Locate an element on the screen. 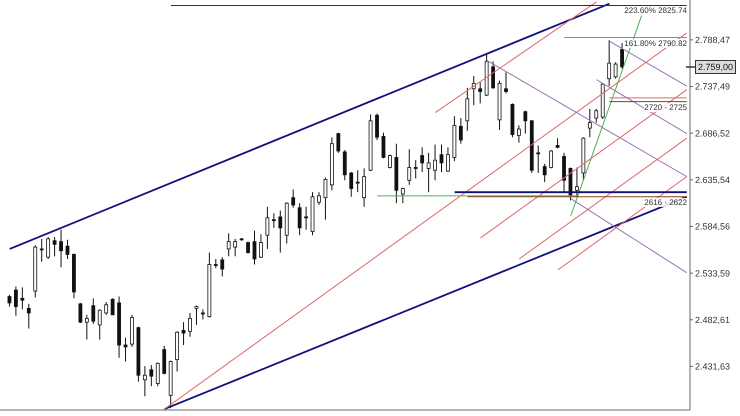  y-tick-label: 2.635,54 is located at coordinates (712, 179).